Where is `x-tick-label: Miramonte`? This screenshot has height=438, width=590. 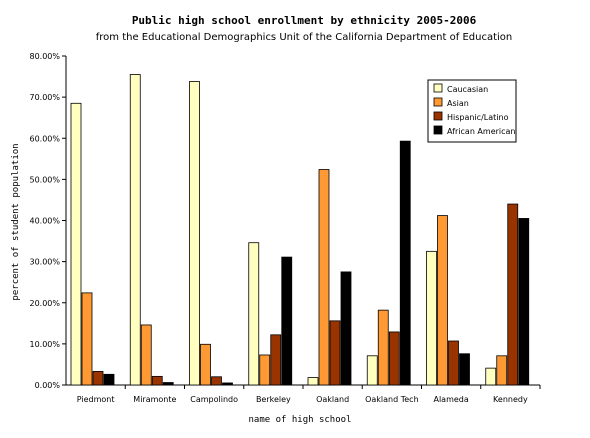 x-tick-label: Miramonte is located at coordinates (154, 399).